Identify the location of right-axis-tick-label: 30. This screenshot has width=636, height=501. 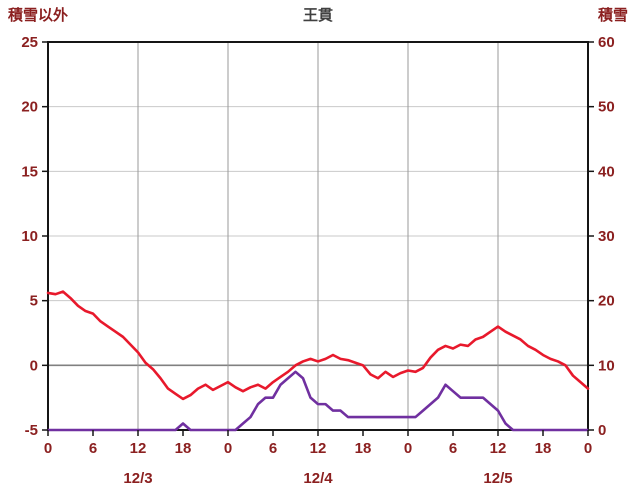
(606, 236).